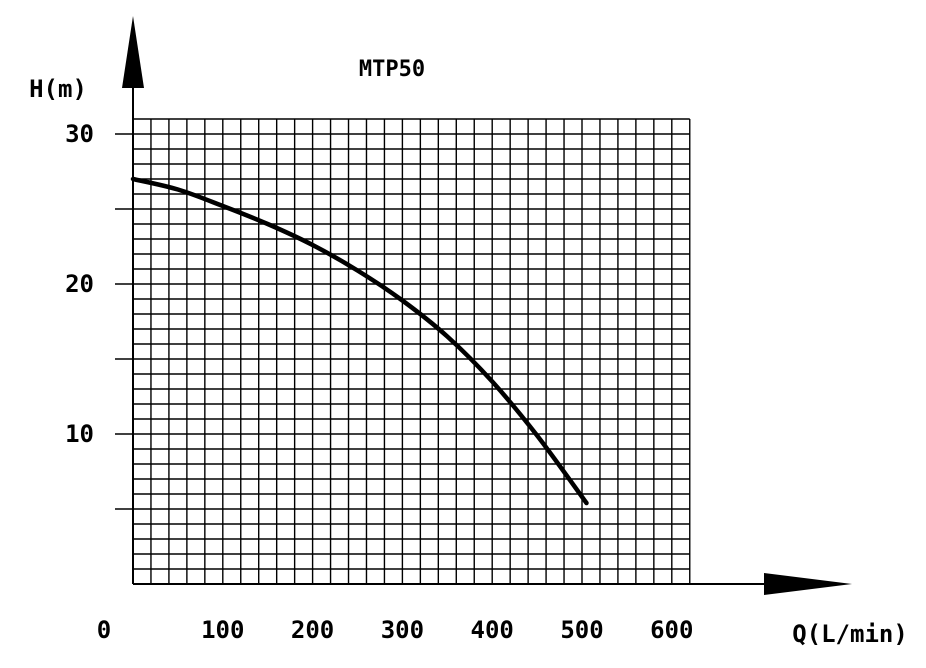  I want to click on x-axis-label: Q(L/min), so click(850, 634).